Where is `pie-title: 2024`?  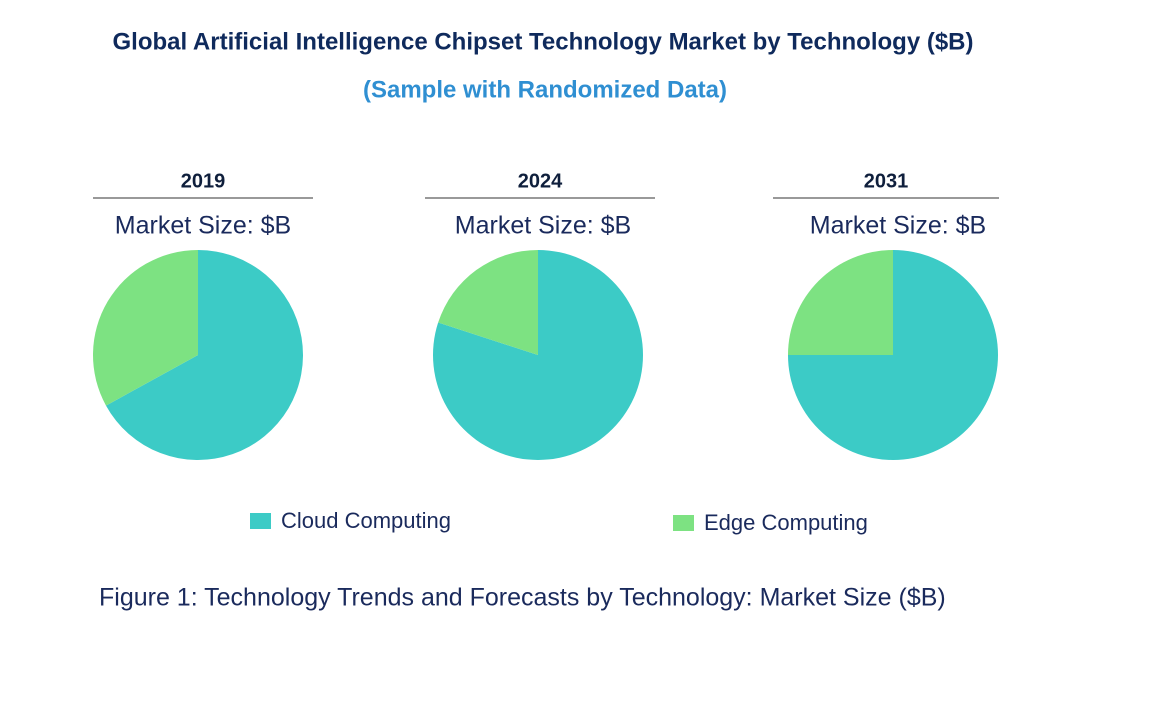 pie-title: 2024 is located at coordinates (540, 181).